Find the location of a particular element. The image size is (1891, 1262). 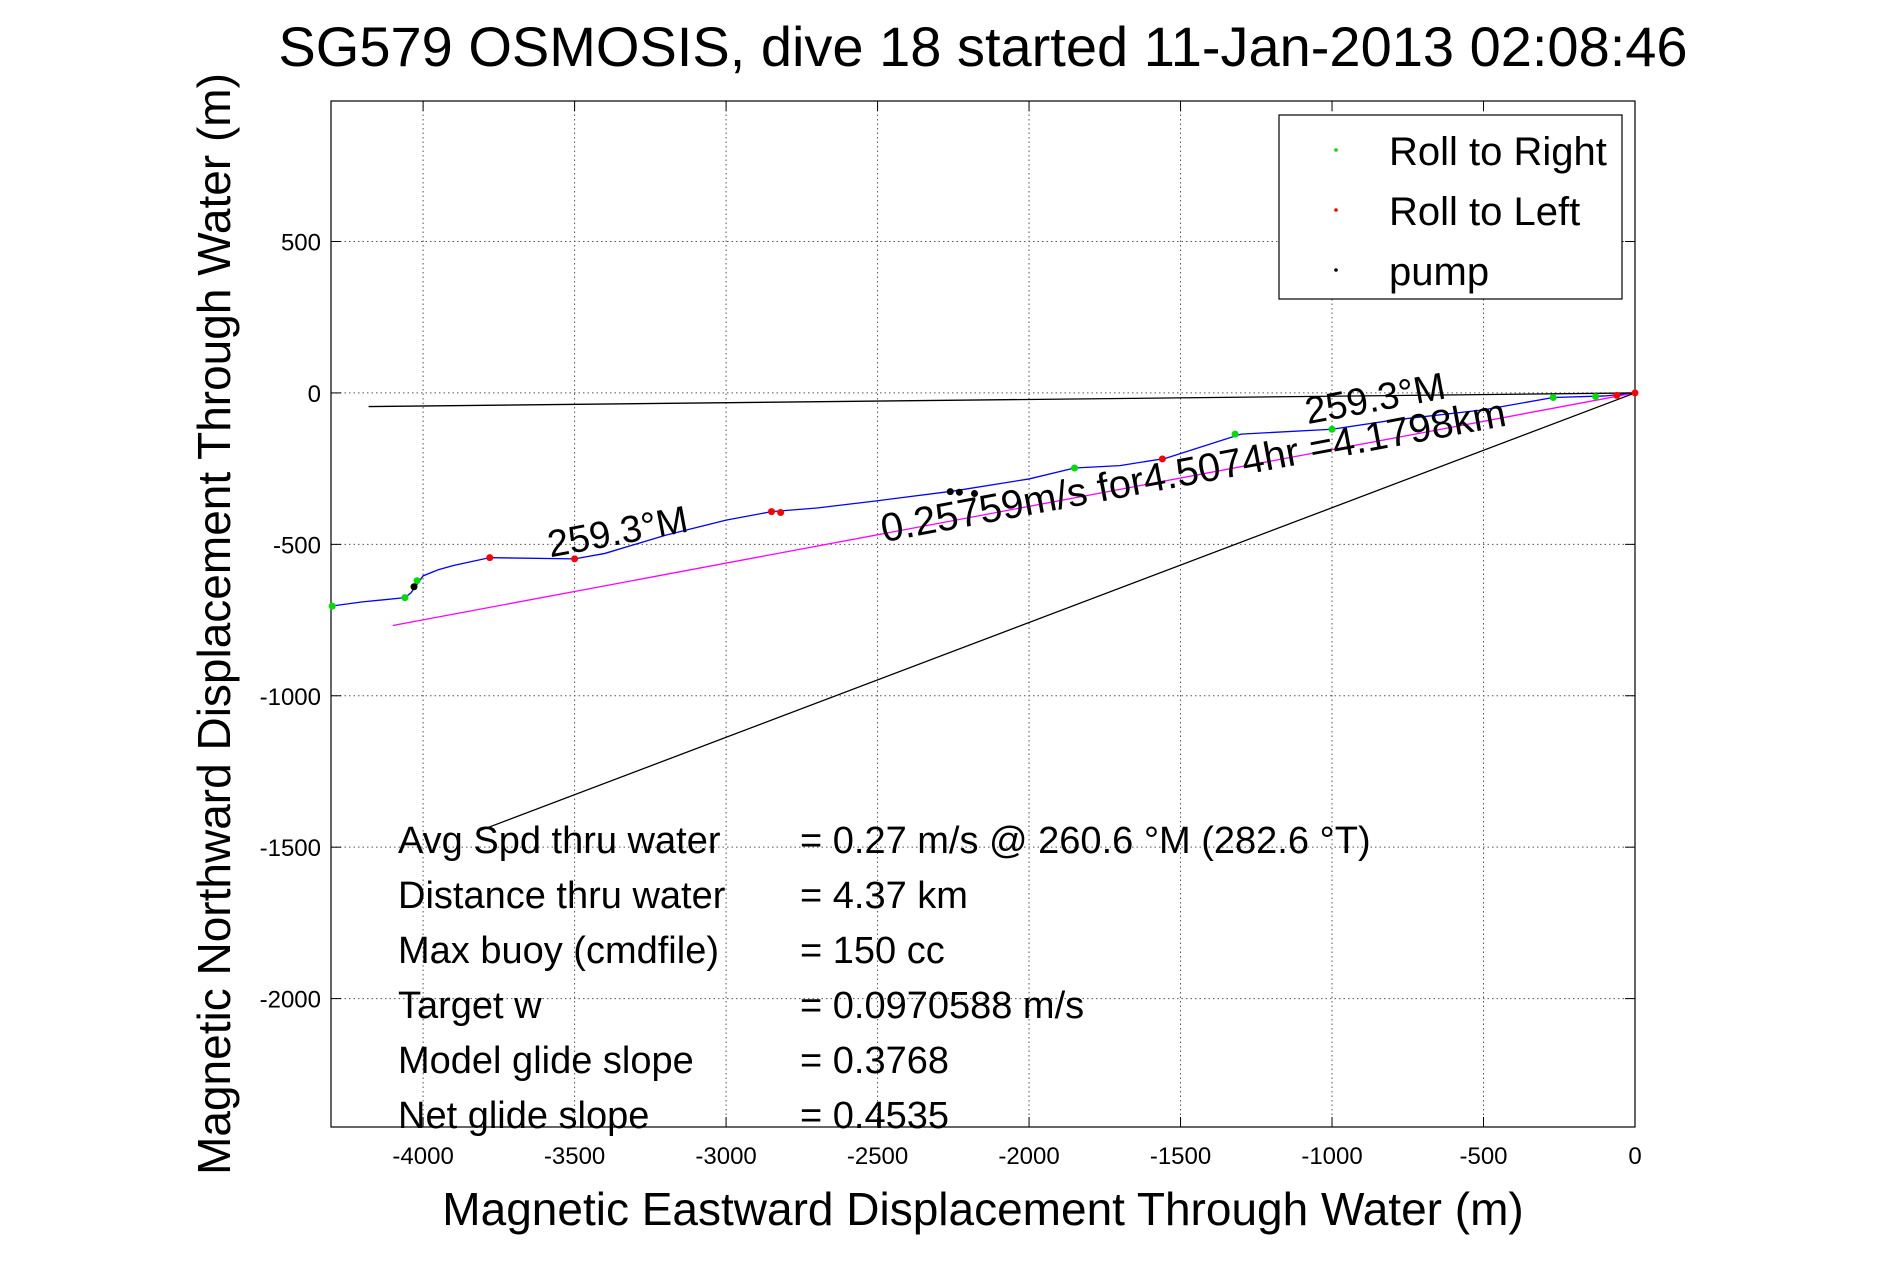

legend-label: Roll to Left is located at coordinates (1484, 212).